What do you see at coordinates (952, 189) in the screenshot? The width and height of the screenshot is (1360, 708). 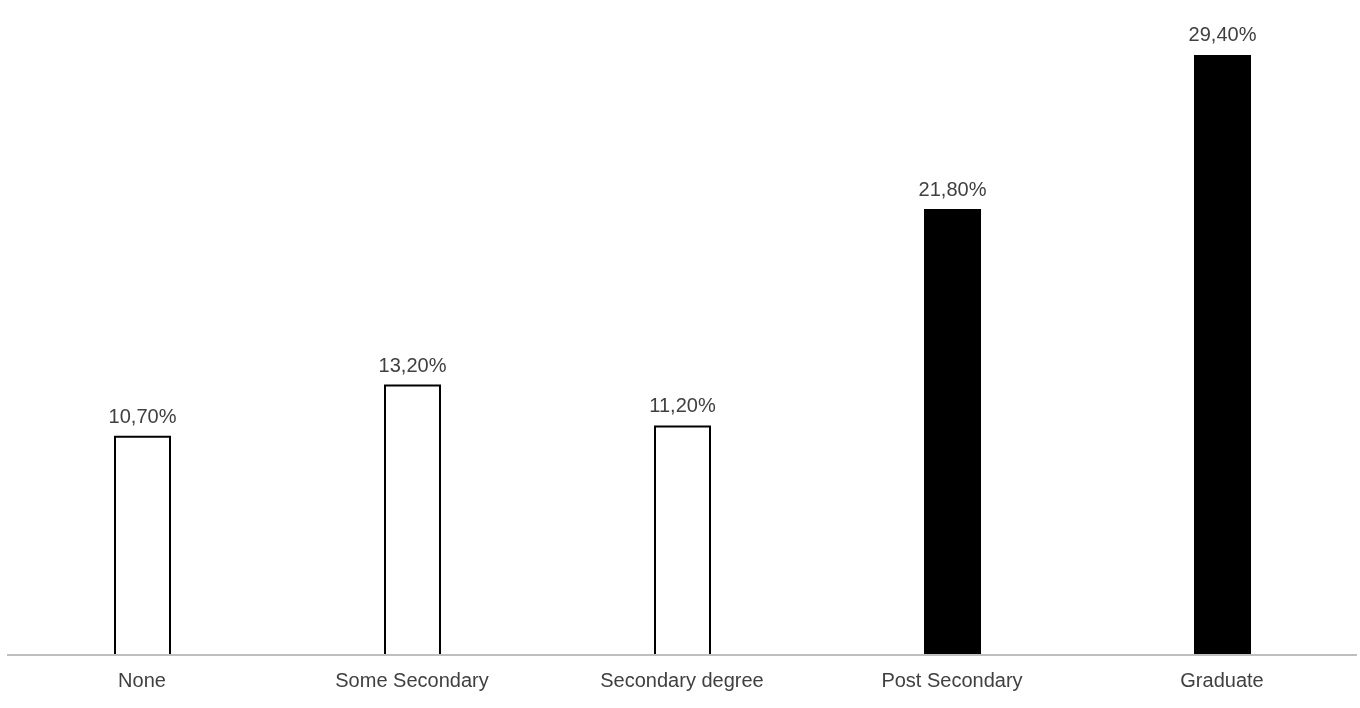 I see `data-label: 21,80%` at bounding box center [952, 189].